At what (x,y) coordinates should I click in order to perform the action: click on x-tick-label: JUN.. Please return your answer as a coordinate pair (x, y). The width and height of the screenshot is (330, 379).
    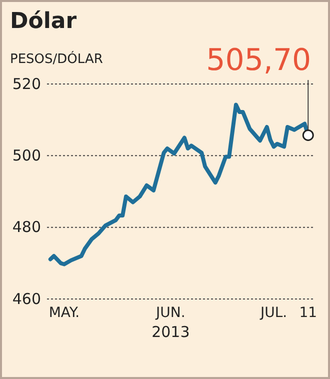
    Looking at the image, I should click on (170, 312).